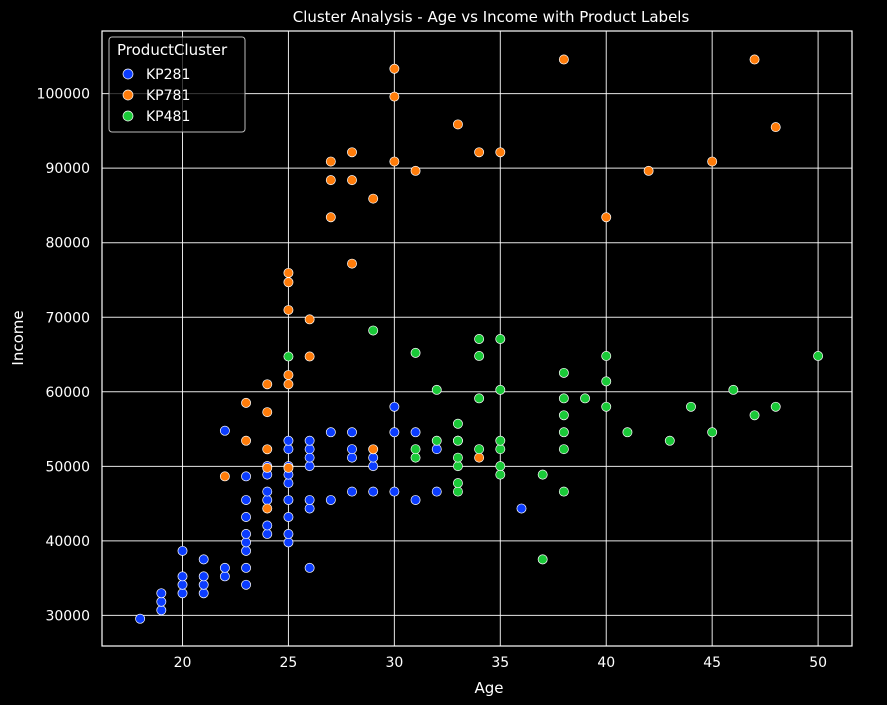  What do you see at coordinates (67, 467) in the screenshot?
I see `y-tick-label: 50000` at bounding box center [67, 467].